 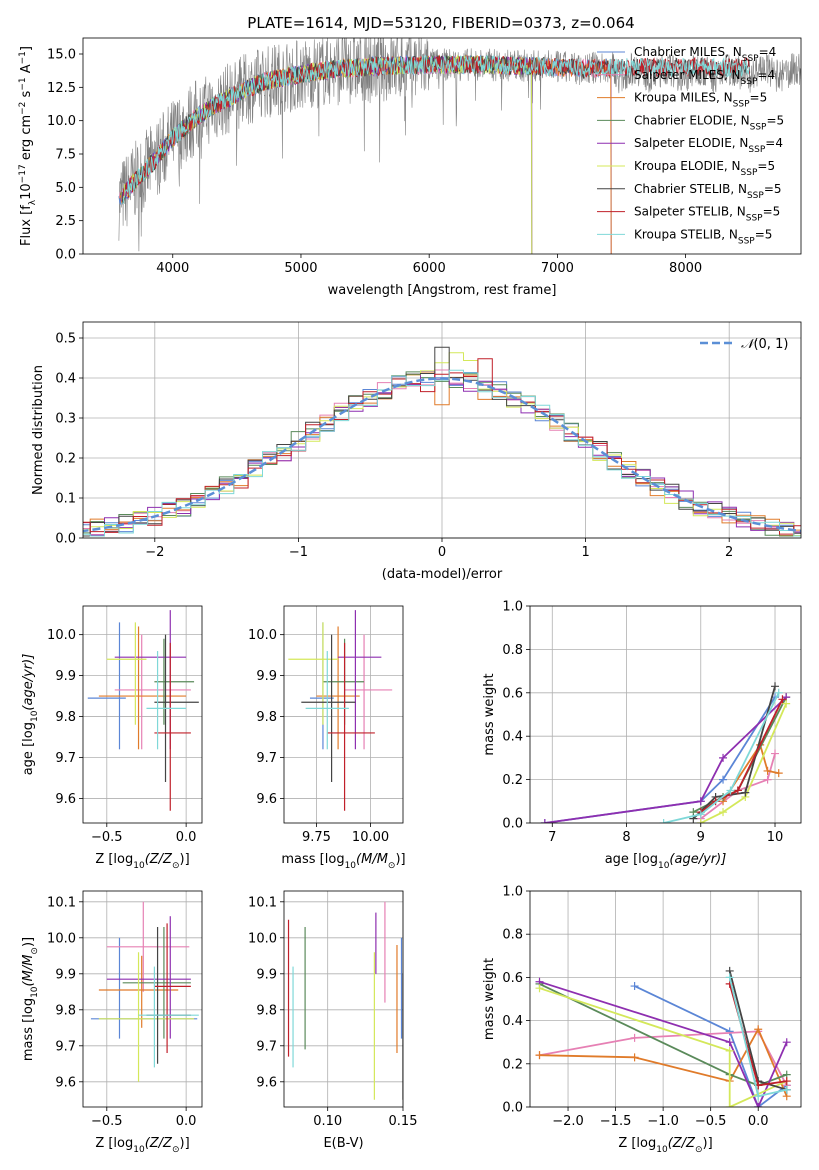 What do you see at coordinates (172, 268) in the screenshot?
I see `x-tick-label: 4000` at bounding box center [172, 268].